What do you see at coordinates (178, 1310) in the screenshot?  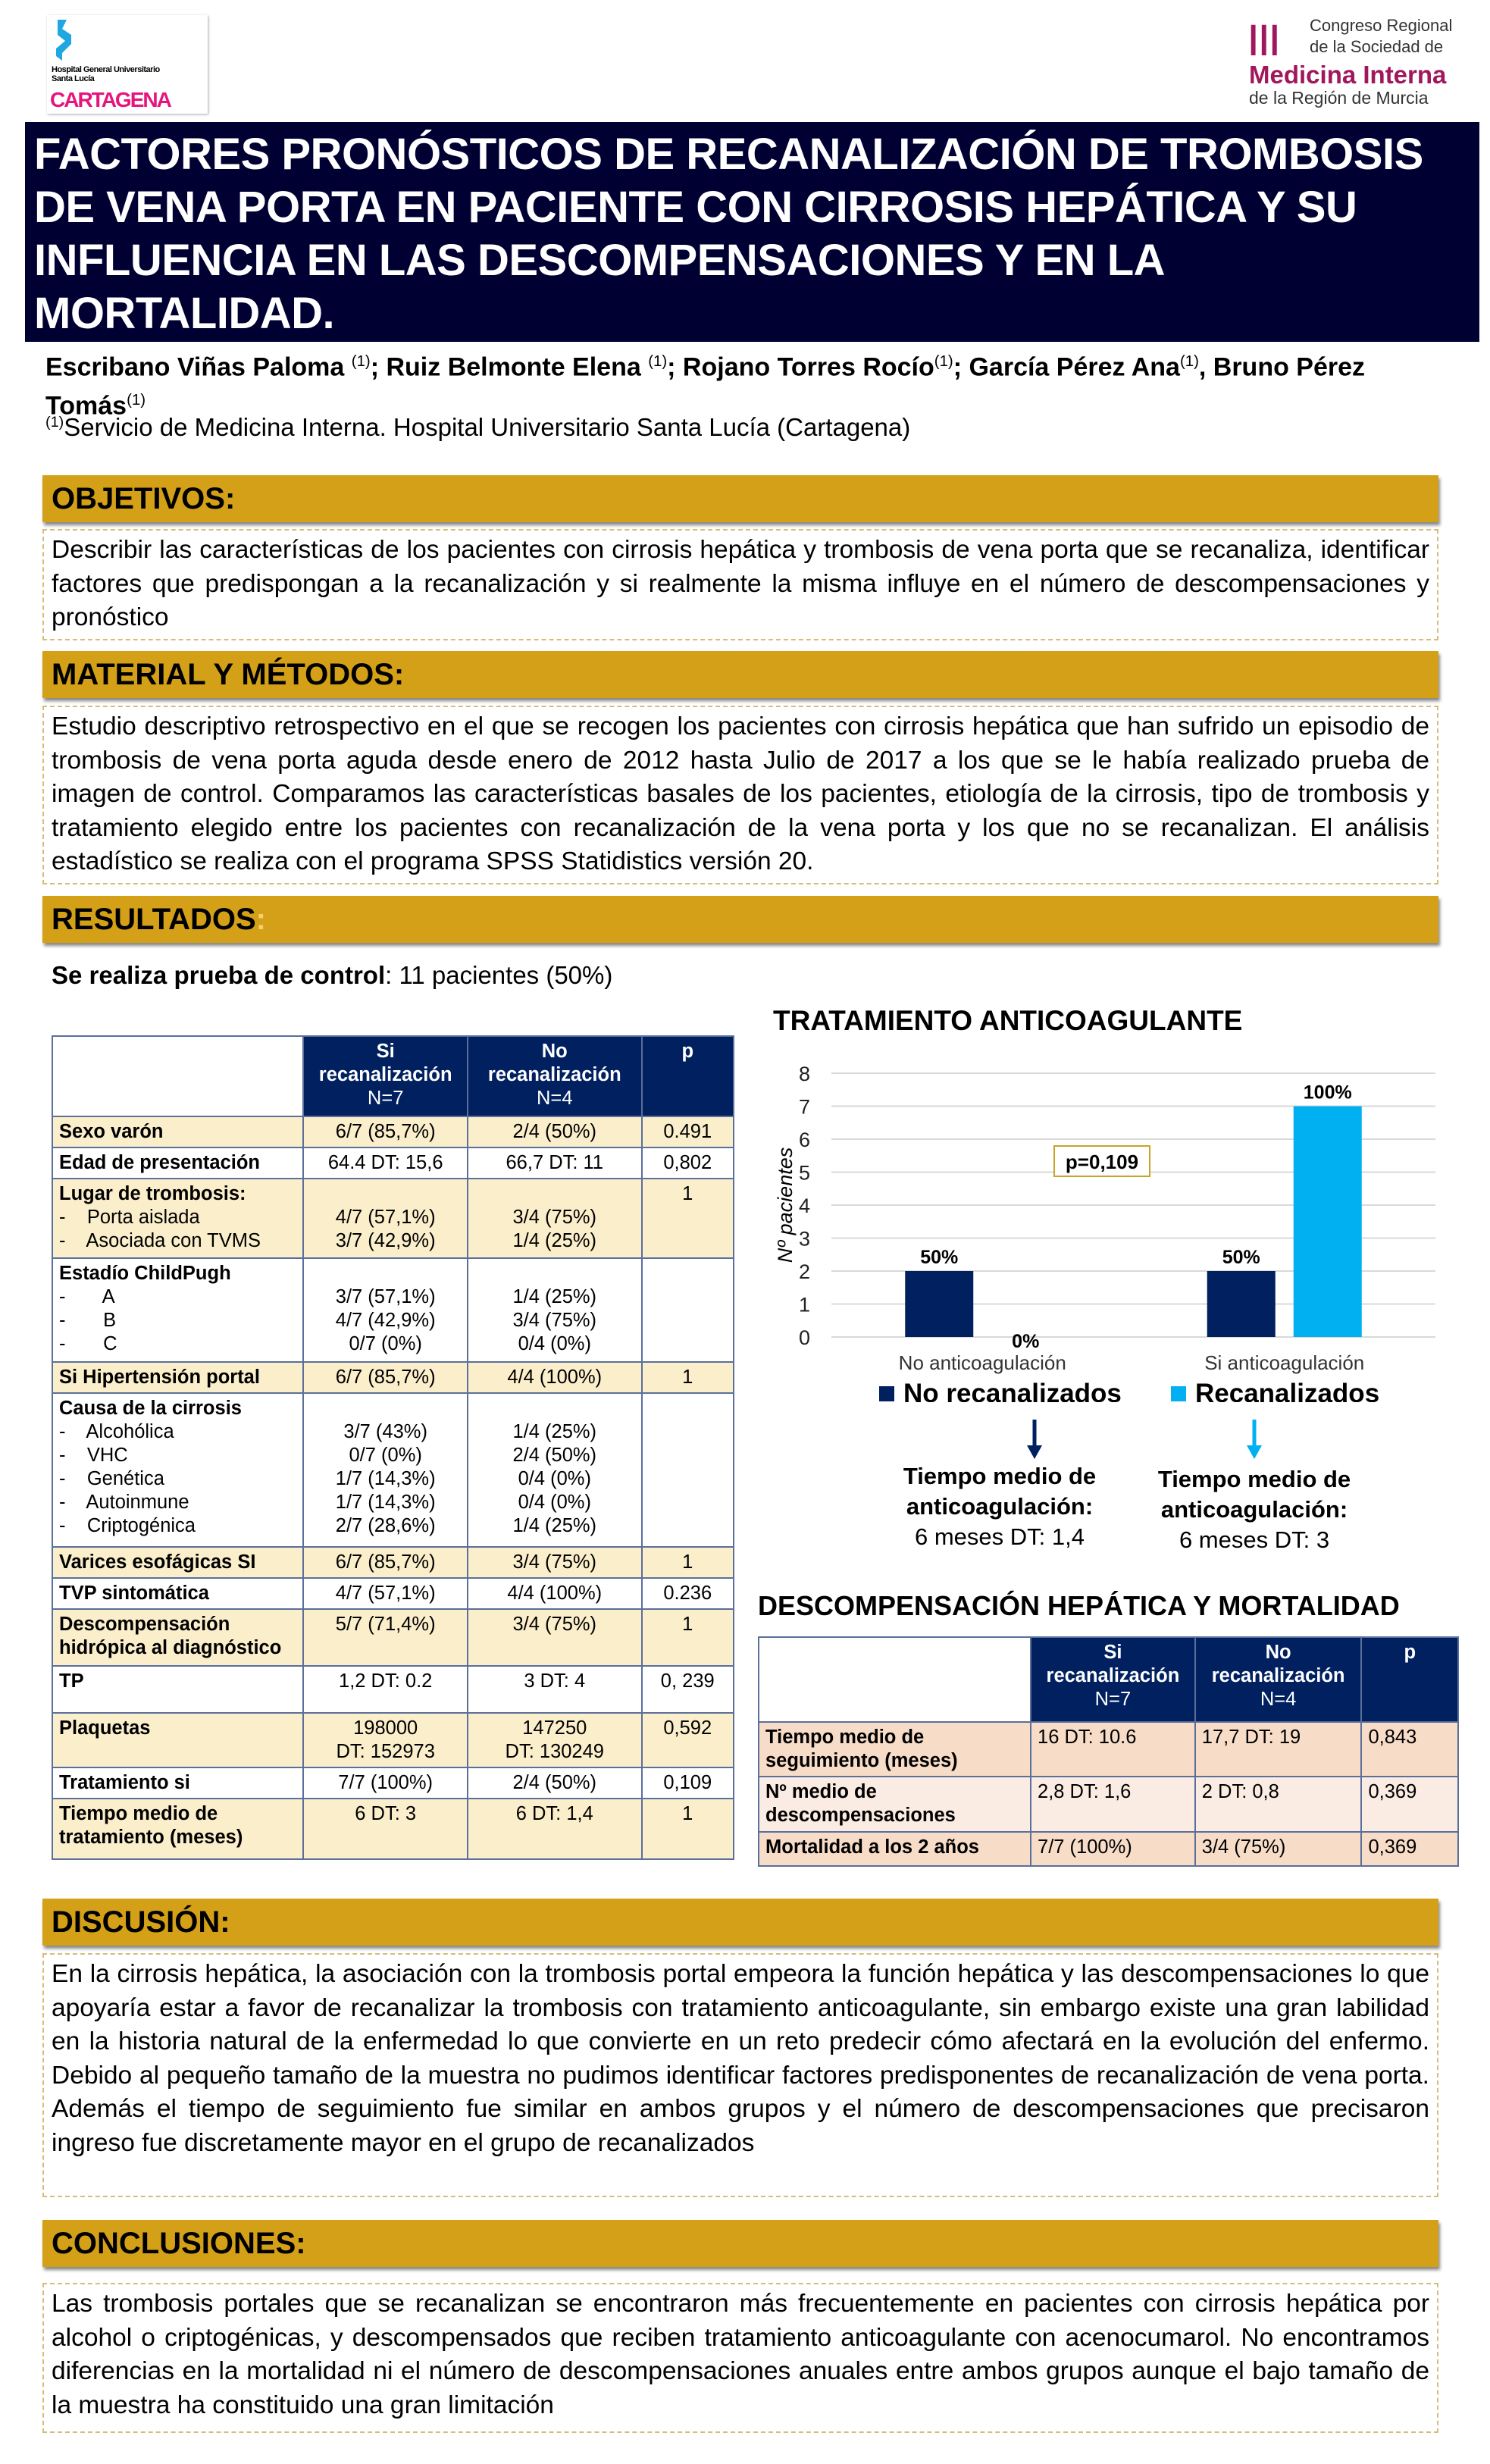 I see `row-label-cell: Estadío ChildPugh - A - B- C` at bounding box center [178, 1310].